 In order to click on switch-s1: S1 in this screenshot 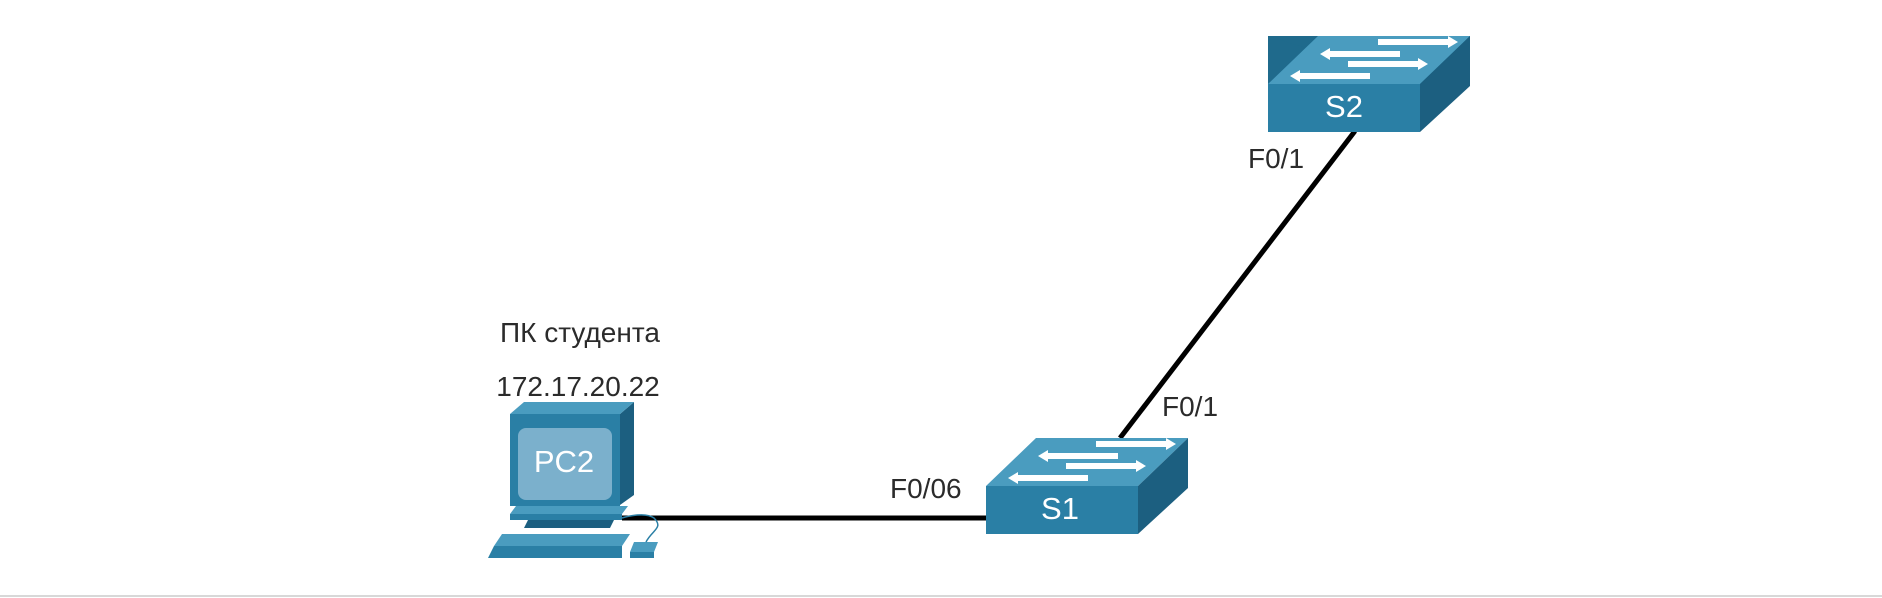, I will do `click(1087, 486)`.